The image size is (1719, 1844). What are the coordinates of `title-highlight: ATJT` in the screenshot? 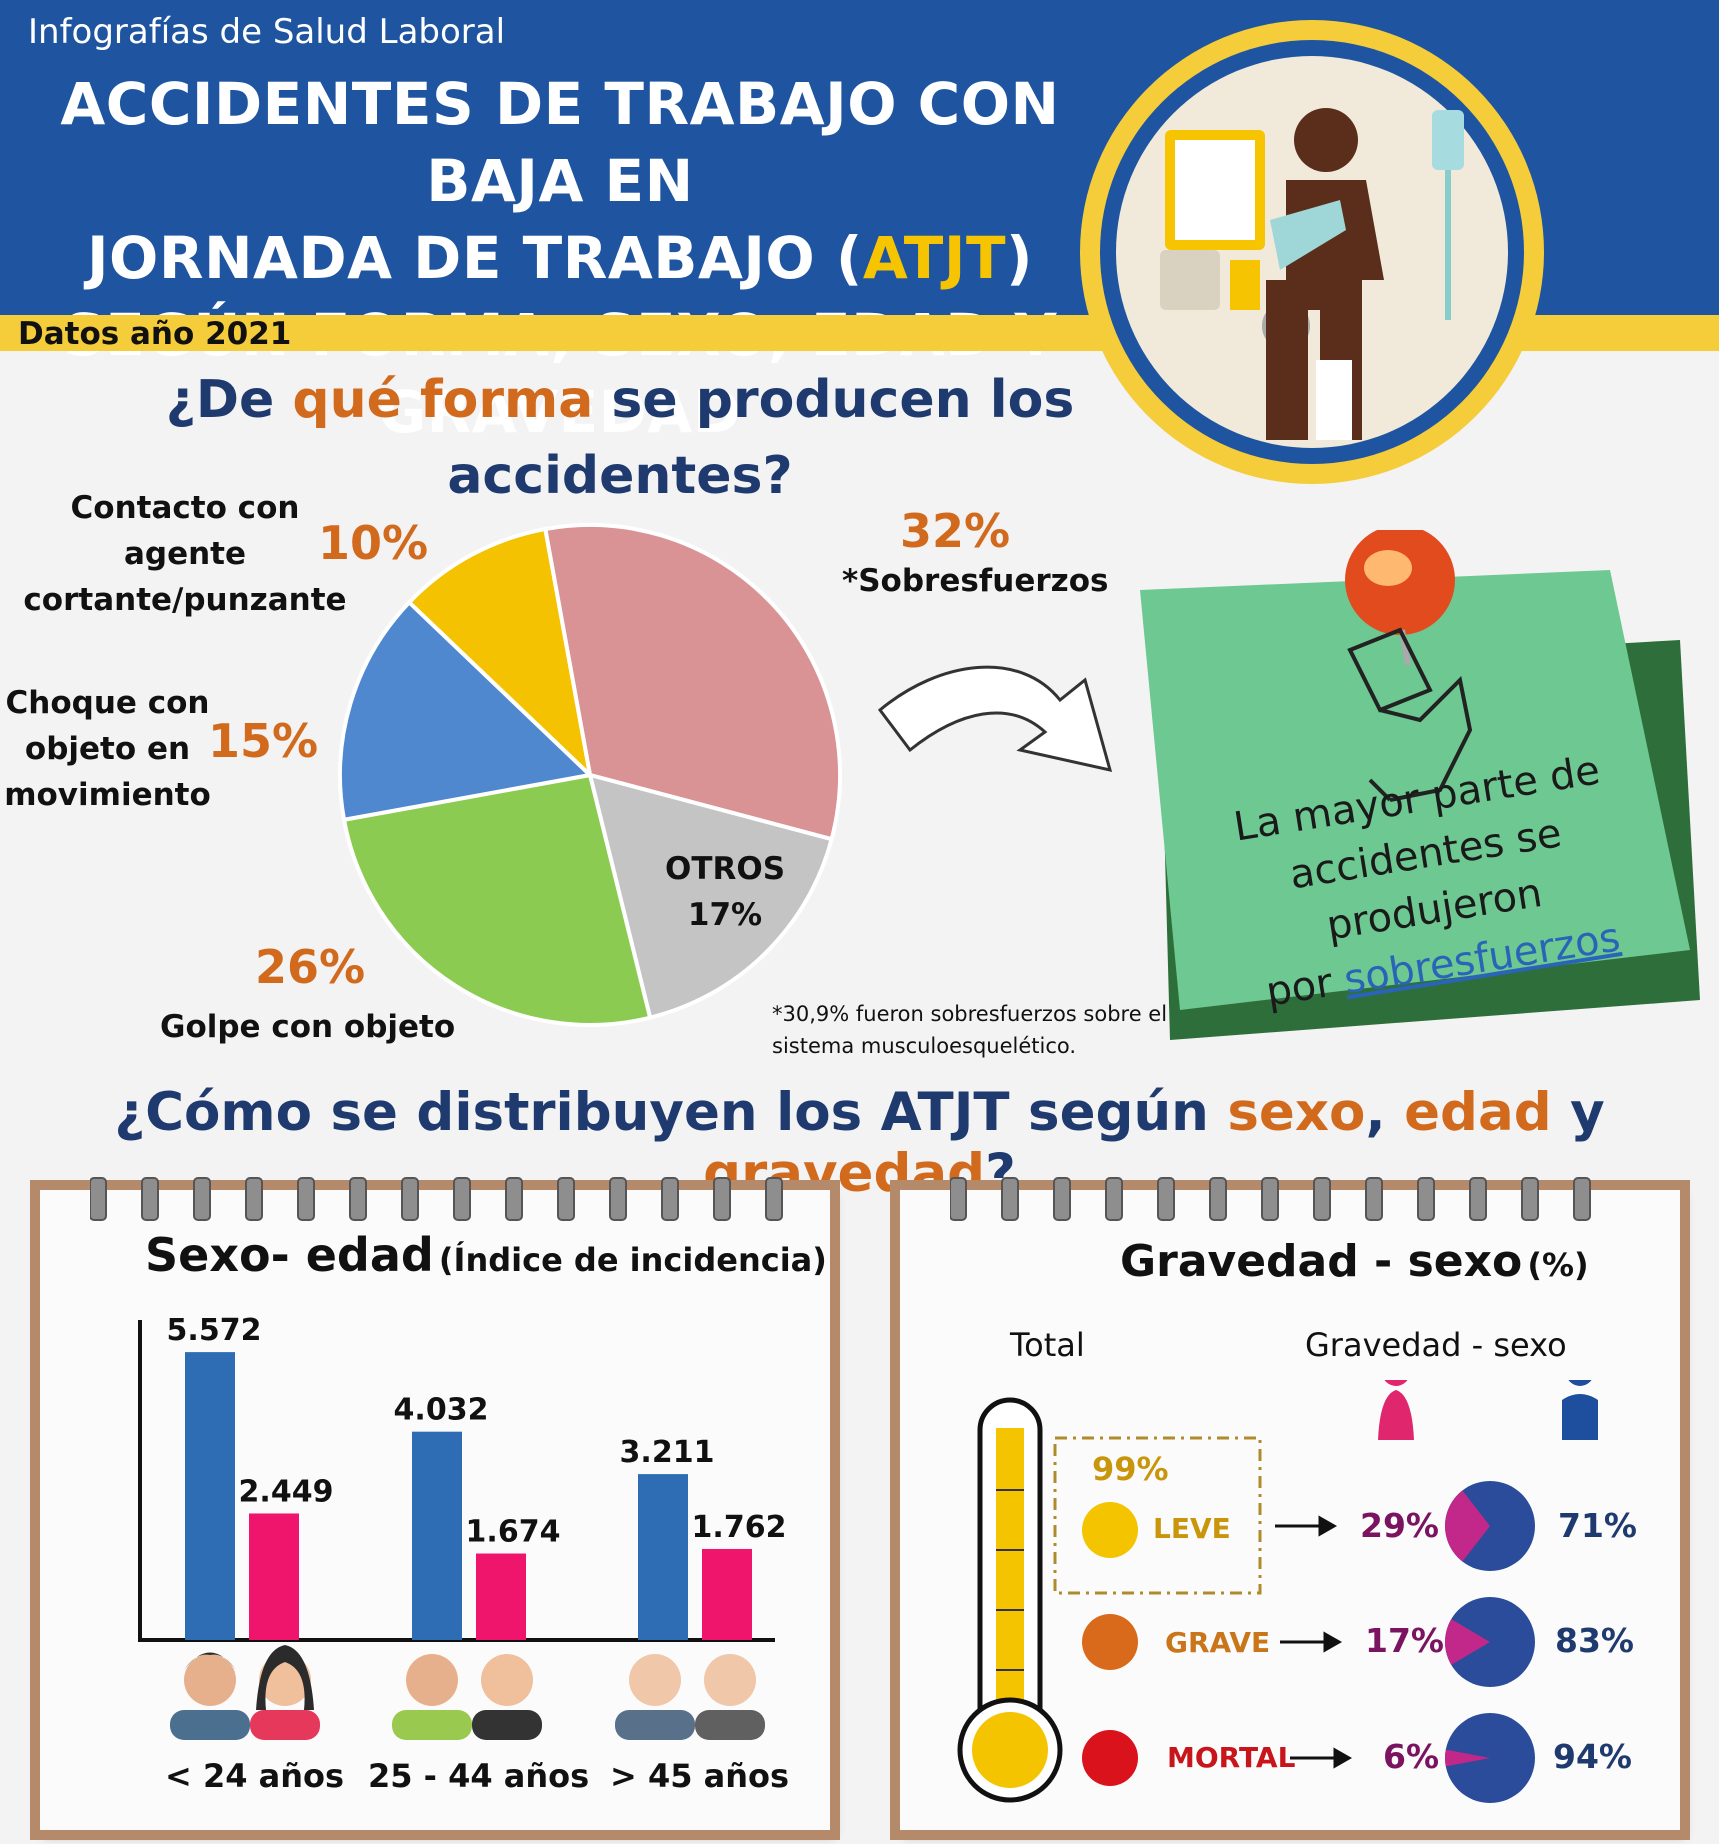 It's located at (934, 258).